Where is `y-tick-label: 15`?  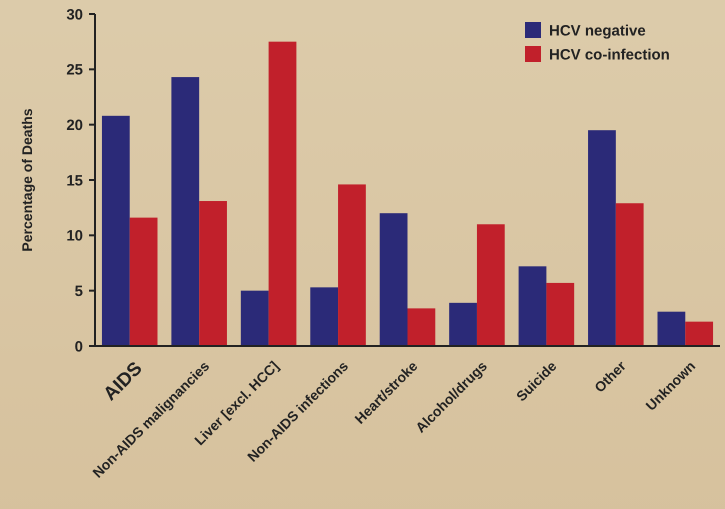
y-tick-label: 15 is located at coordinates (74, 181).